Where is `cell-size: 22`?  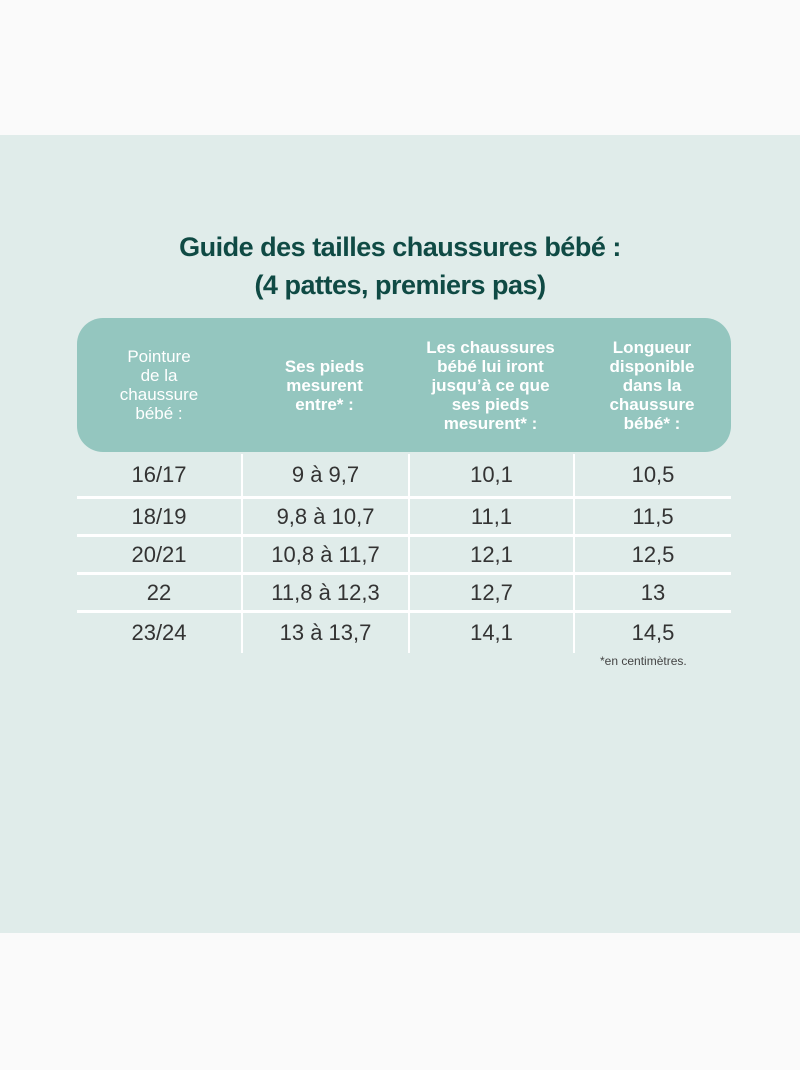
cell-size: 22 is located at coordinates (159, 592).